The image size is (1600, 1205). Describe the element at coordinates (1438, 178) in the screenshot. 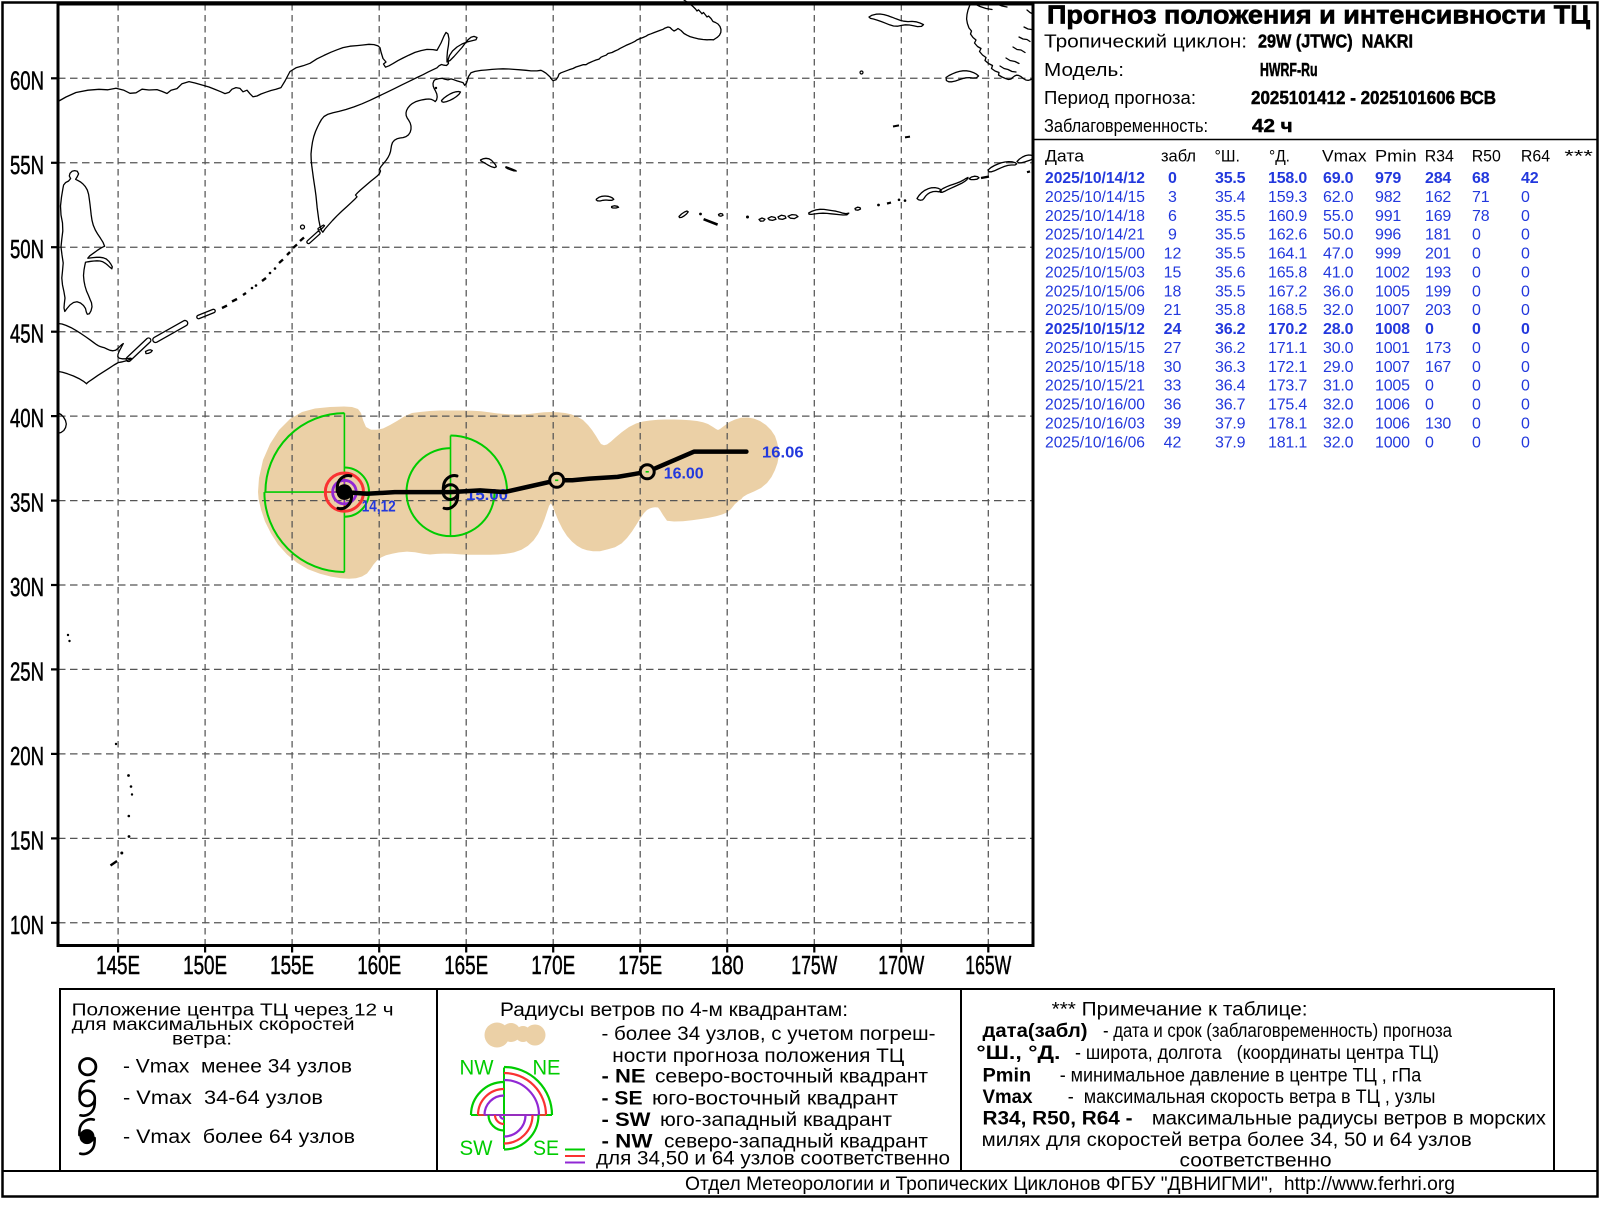

I see `svg-text: 284` at that location.